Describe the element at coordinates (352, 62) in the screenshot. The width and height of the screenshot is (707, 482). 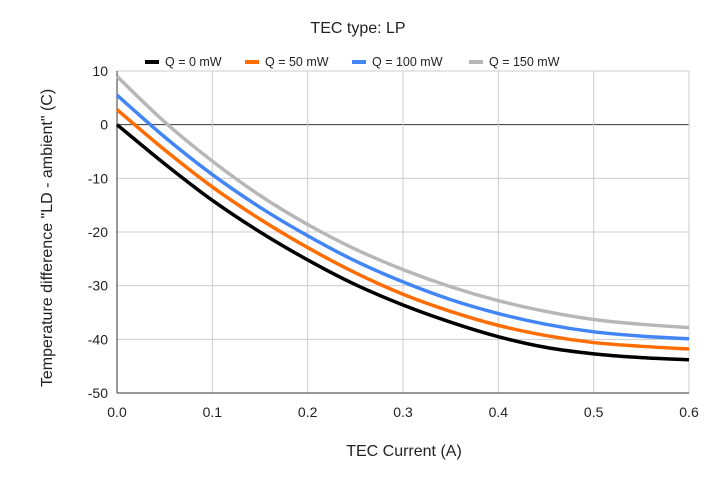
I see `legend: Q = 0 mW Q = 50 mW Q = 100 mW Q = 150 mW` at that location.